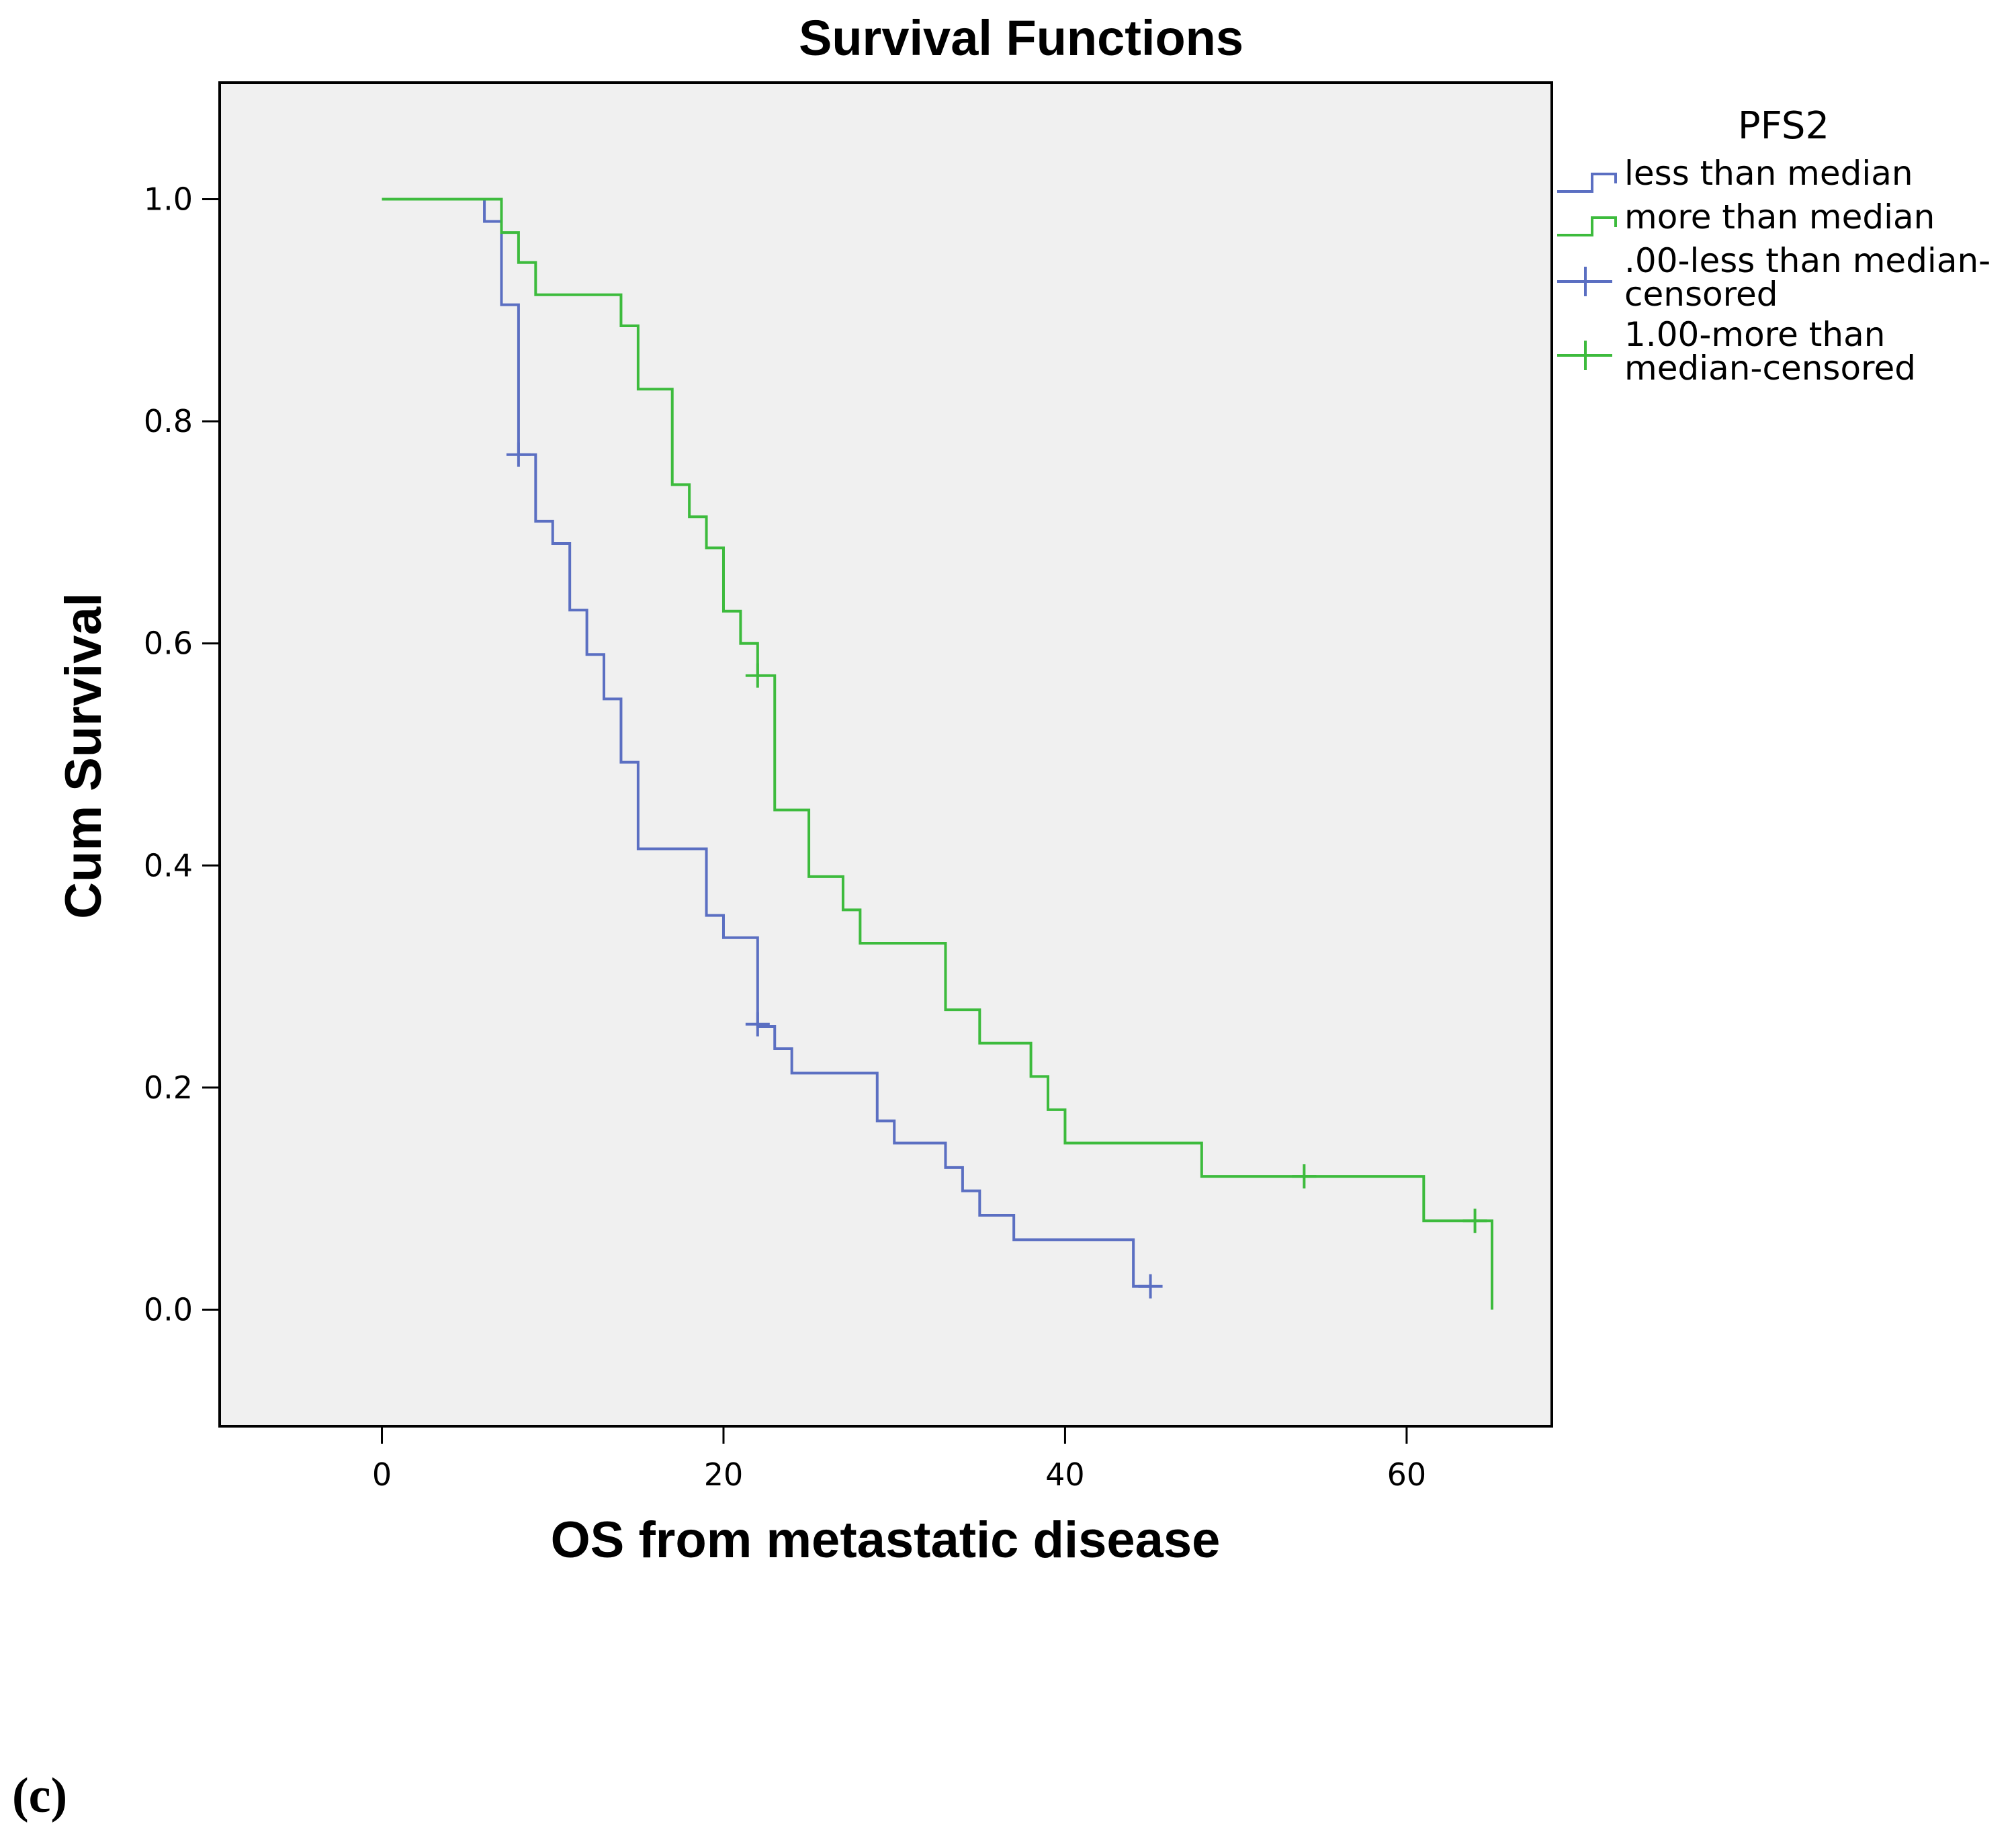 The image size is (2016, 1832). What do you see at coordinates (899, 1459) in the screenshot?
I see `x-axis-ticks: 0 20 40 60` at bounding box center [899, 1459].